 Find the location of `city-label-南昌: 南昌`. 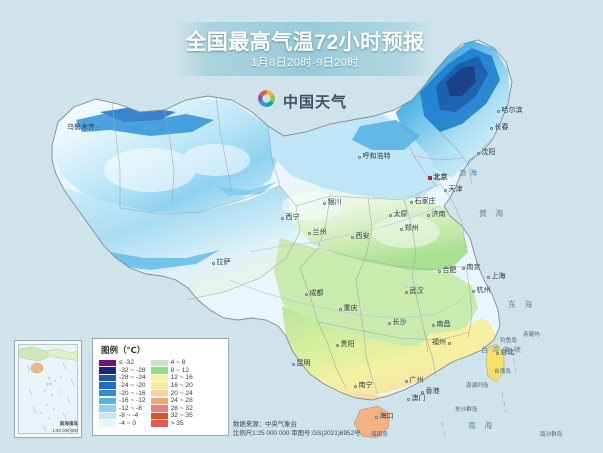

city-label-南昌: 南昌 is located at coordinates (441, 325).